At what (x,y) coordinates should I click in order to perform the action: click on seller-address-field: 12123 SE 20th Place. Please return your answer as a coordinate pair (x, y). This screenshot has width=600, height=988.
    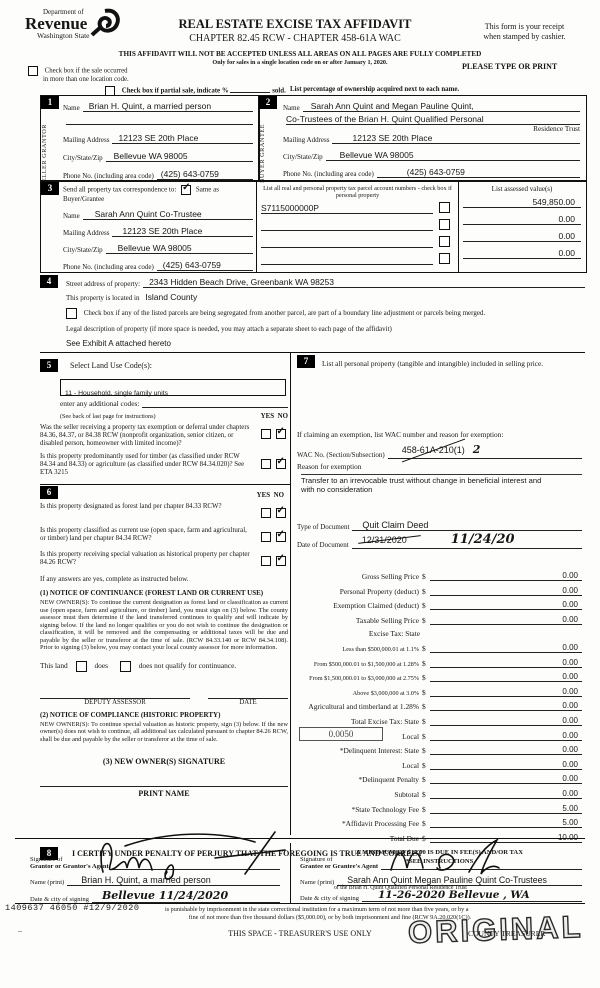
    Looking at the image, I should click on (182, 138).